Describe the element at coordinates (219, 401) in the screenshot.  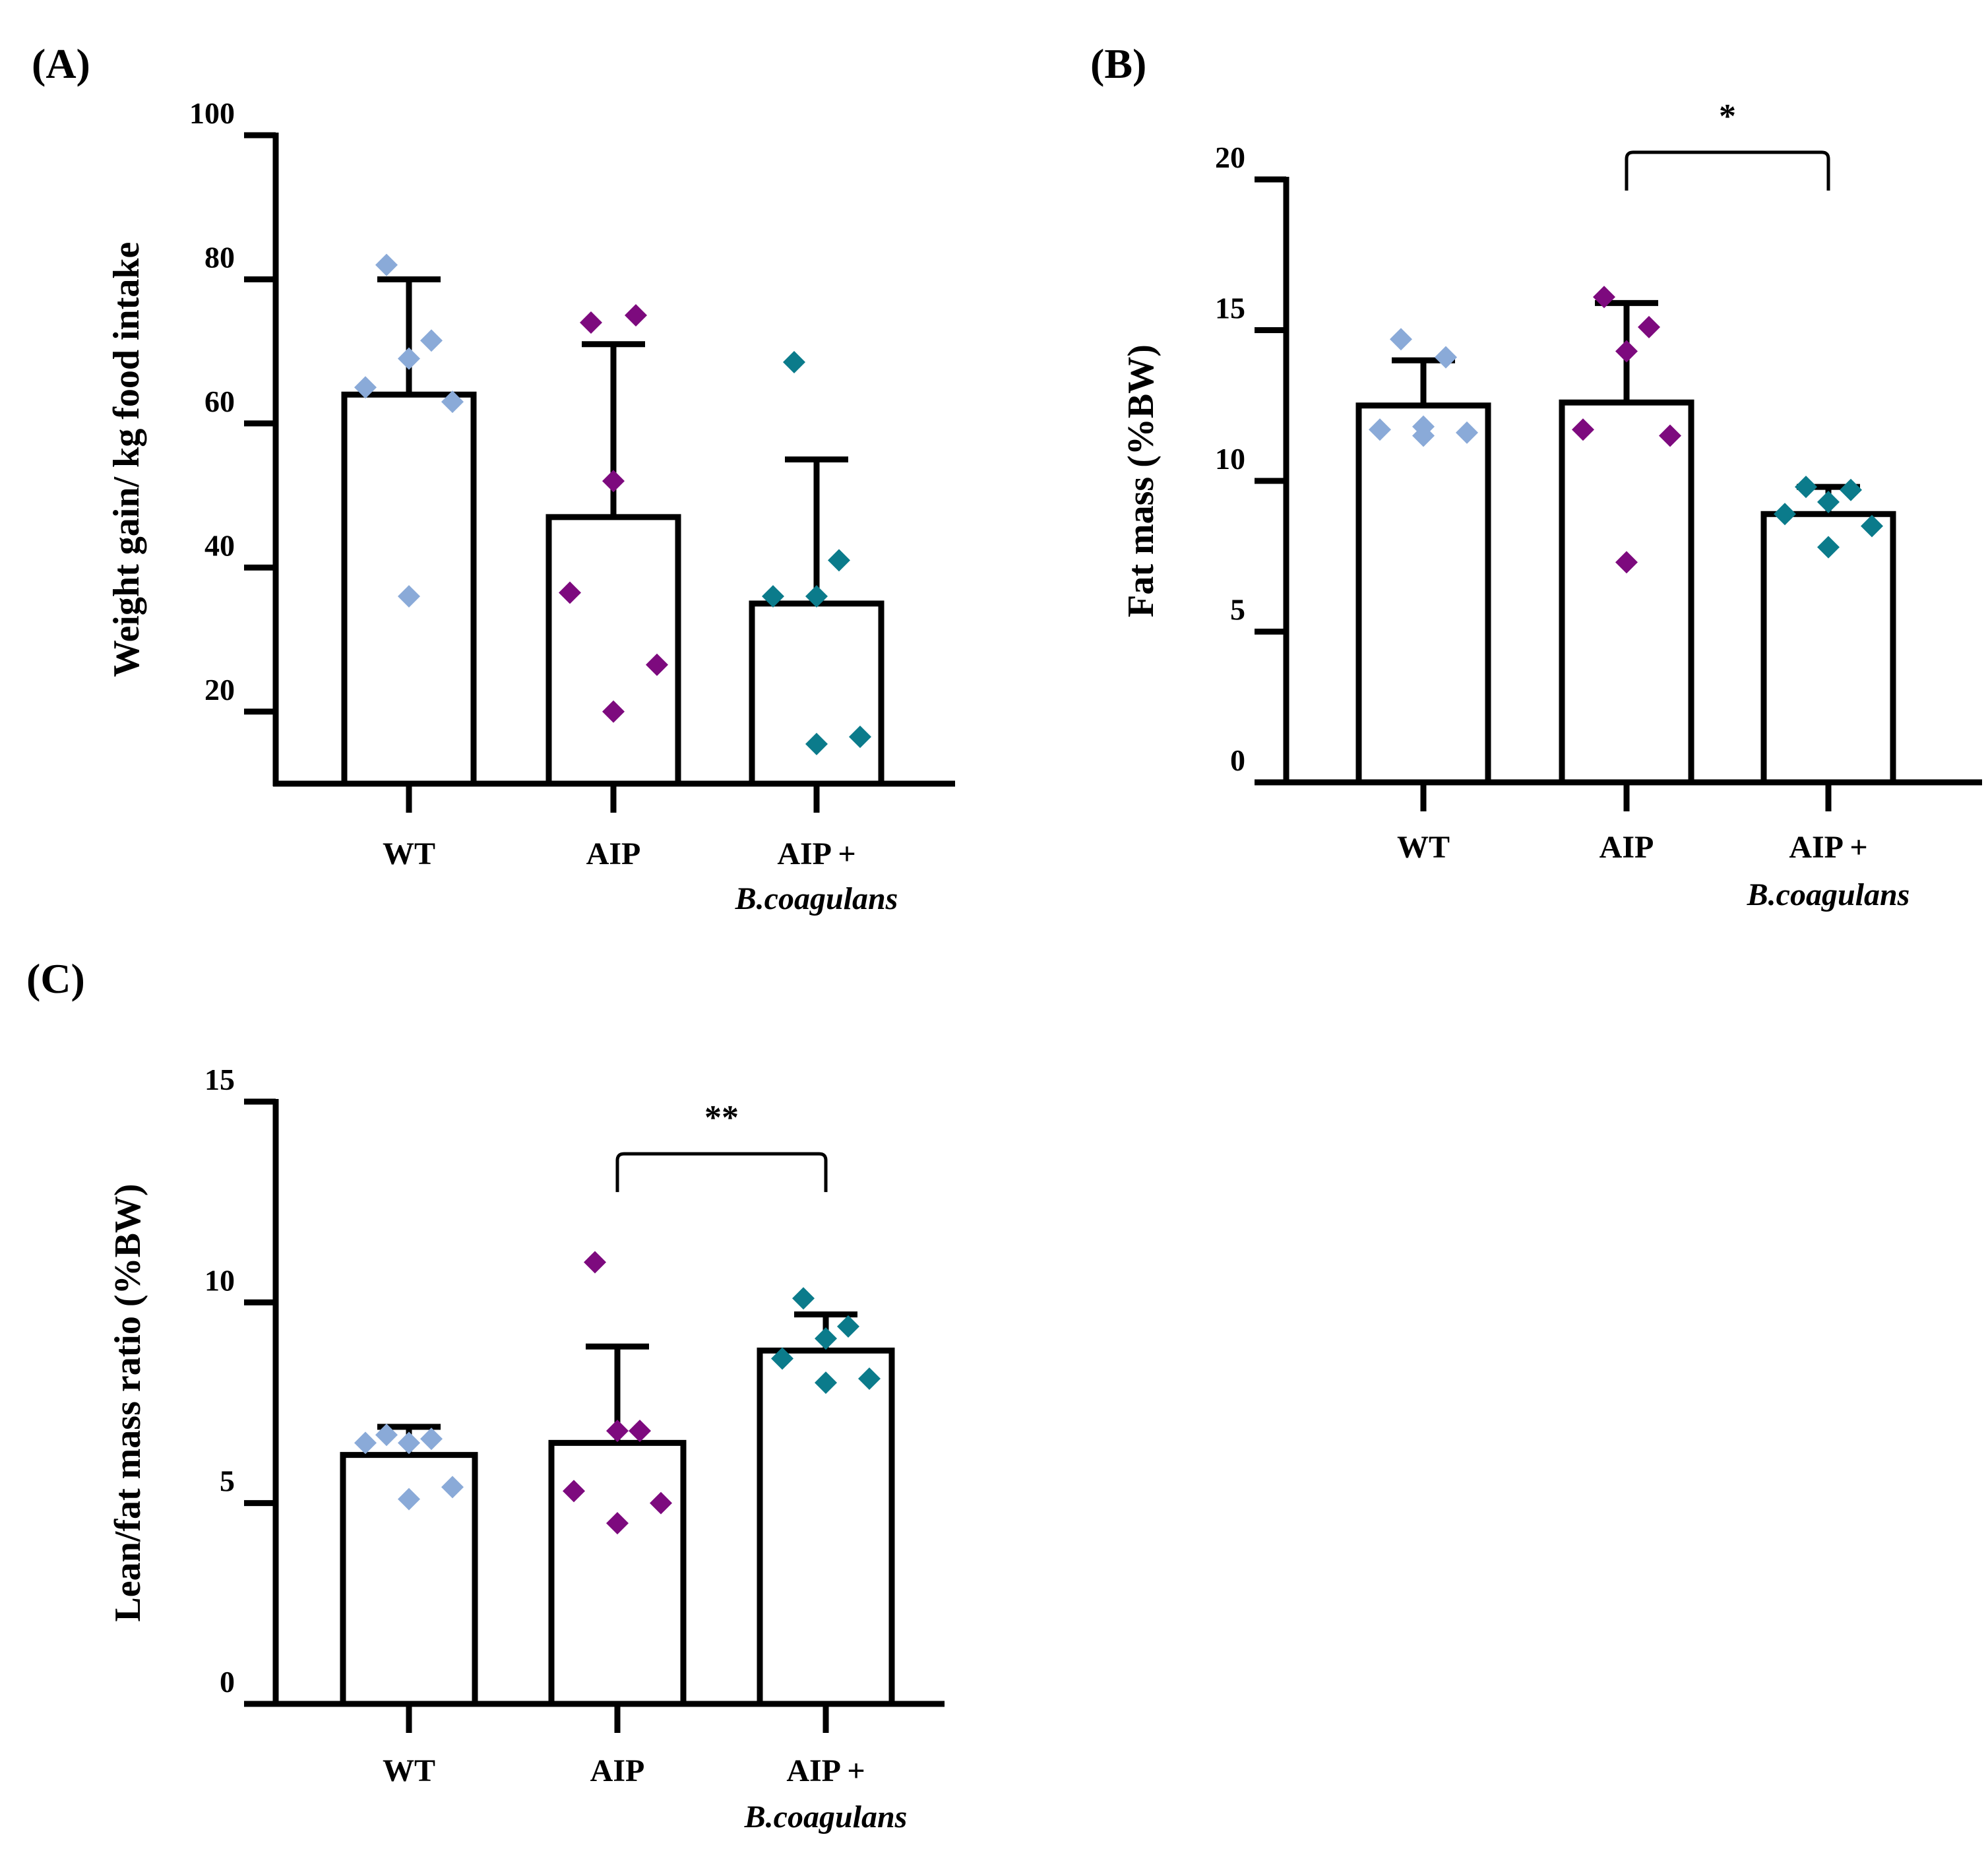
I see `y-tick-label: 60` at that location.